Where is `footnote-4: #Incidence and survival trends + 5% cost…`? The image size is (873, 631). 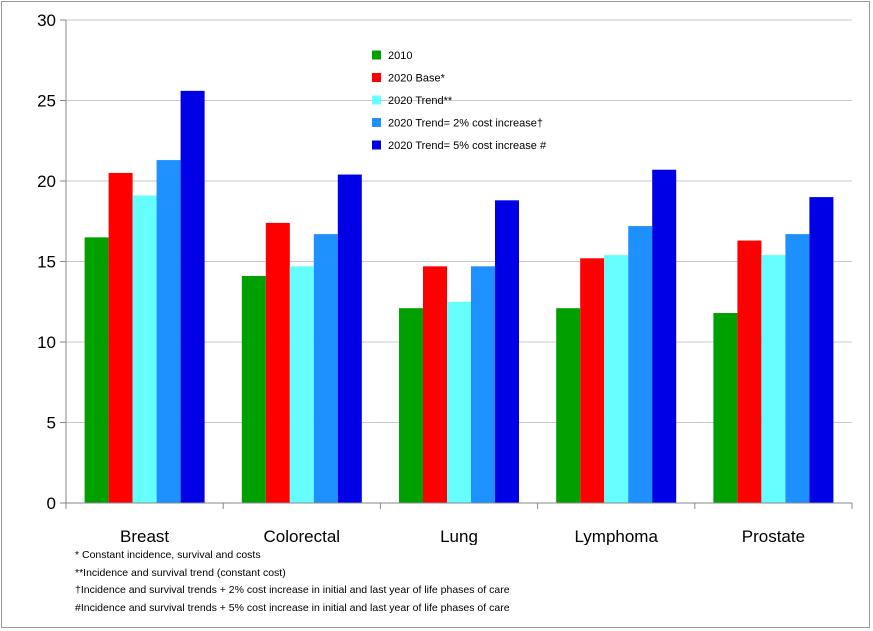 footnote-4: #Incidence and survival trends + 5% cost… is located at coordinates (292, 607).